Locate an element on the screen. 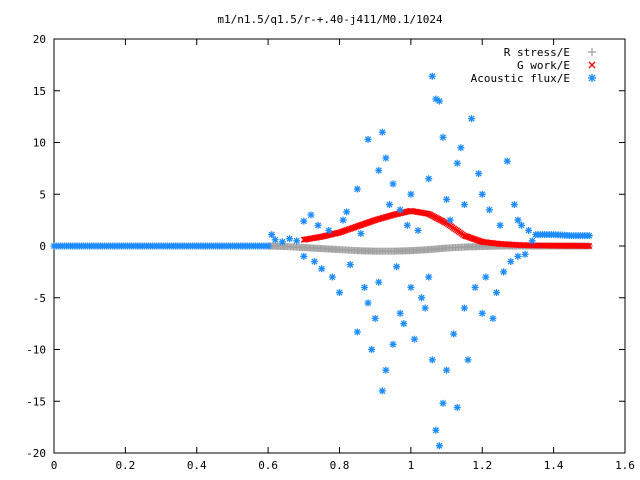 The height and width of the screenshot is (480, 640). y-tick-label: 5 is located at coordinates (42, 194).